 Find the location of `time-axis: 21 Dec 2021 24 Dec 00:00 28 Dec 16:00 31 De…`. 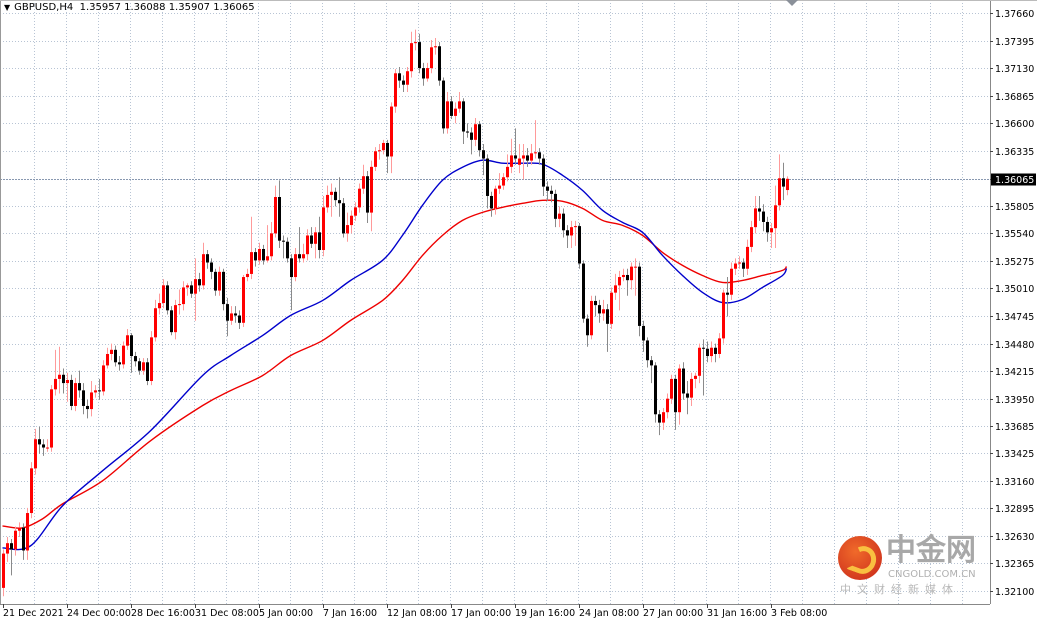

time-axis: 21 Dec 2021 24 Dec 00:00 28 Dec 16:00 31 De… is located at coordinates (415, 611).